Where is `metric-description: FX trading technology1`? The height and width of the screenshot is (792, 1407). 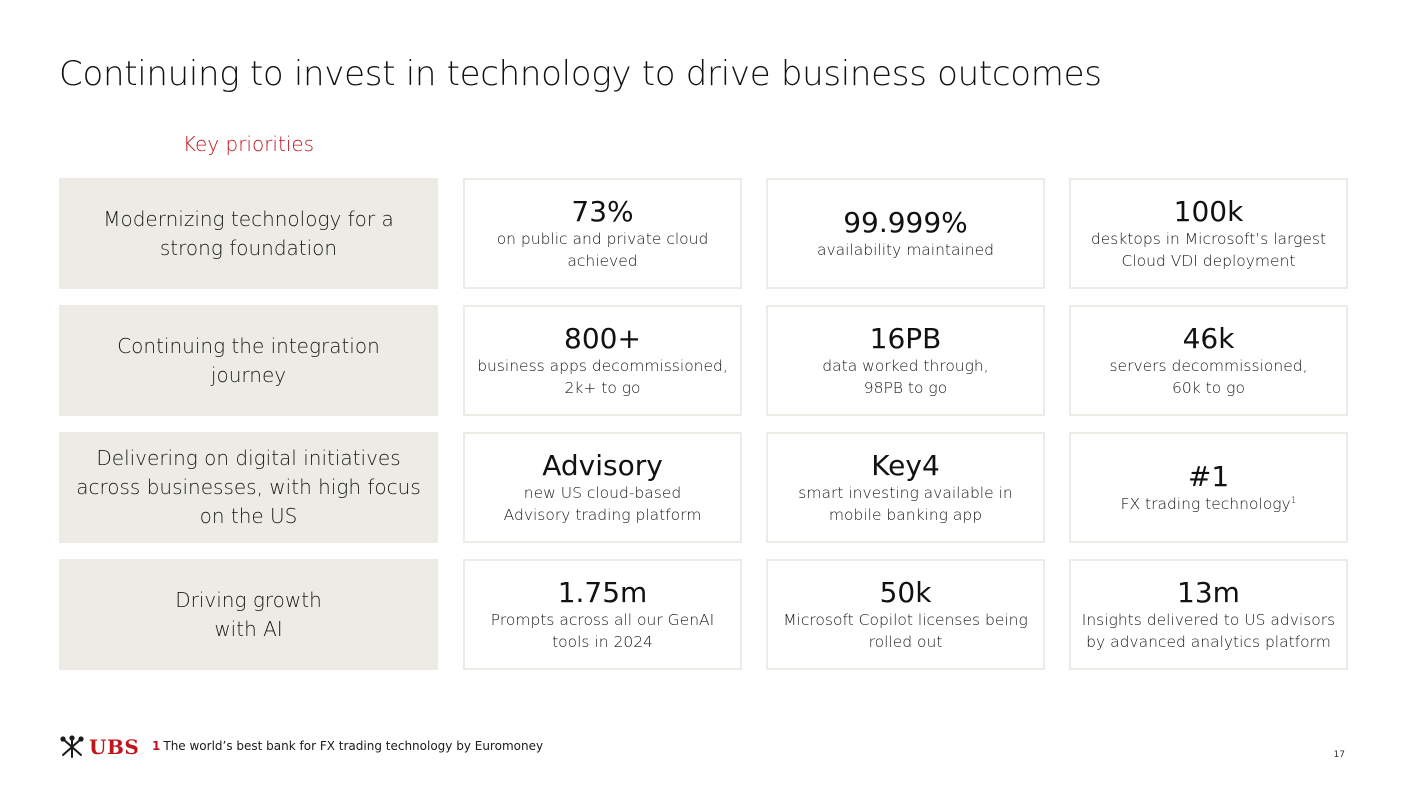 metric-description: FX trading technology1 is located at coordinates (1209, 504).